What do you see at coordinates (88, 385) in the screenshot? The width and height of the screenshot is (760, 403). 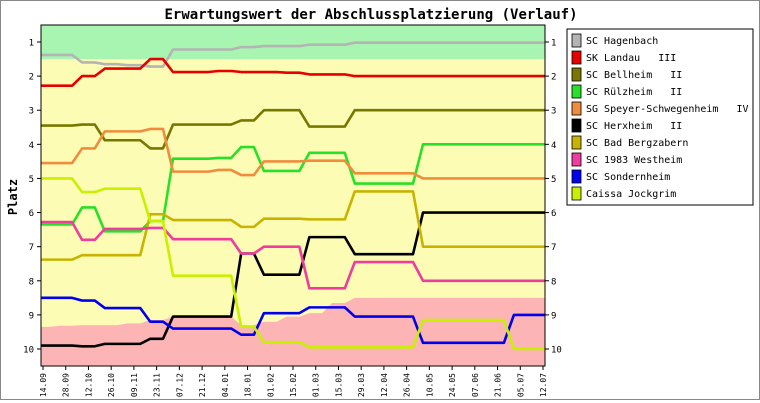 I see `x-tick-label: 12.10` at bounding box center [88, 385].